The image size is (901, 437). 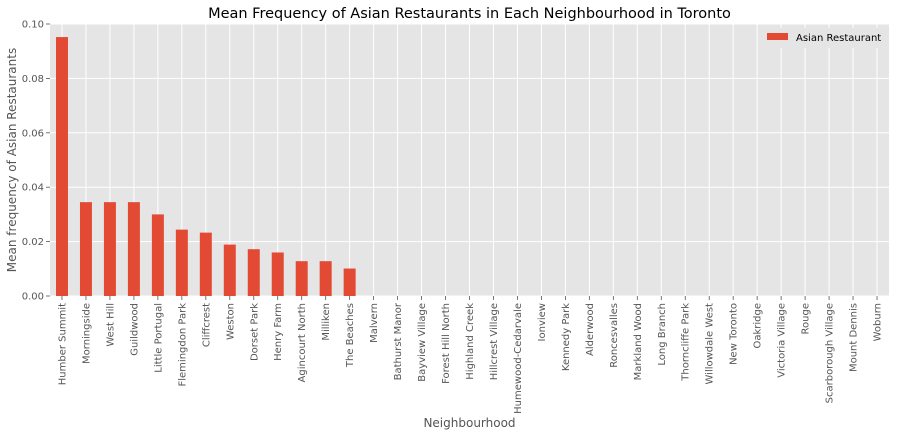 I want to click on y-tick-label: 0.04, so click(x=33, y=188).